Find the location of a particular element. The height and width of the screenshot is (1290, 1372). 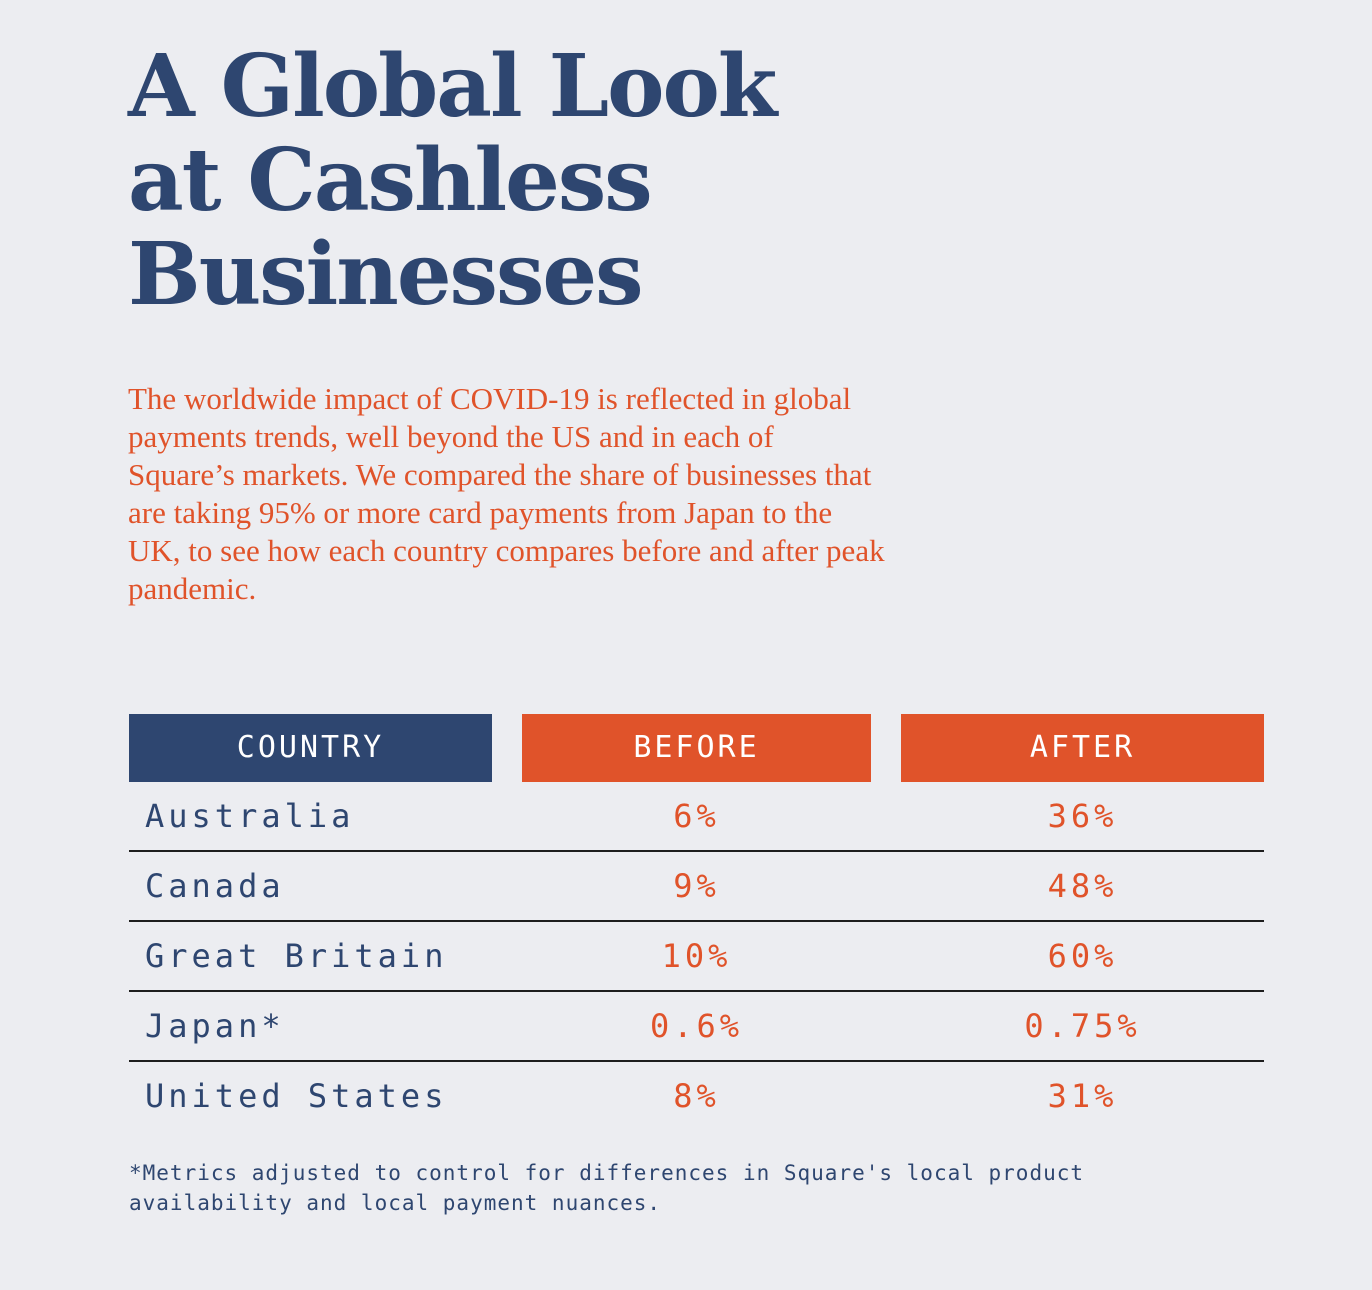

before-cell: 8% is located at coordinates (696, 1096).